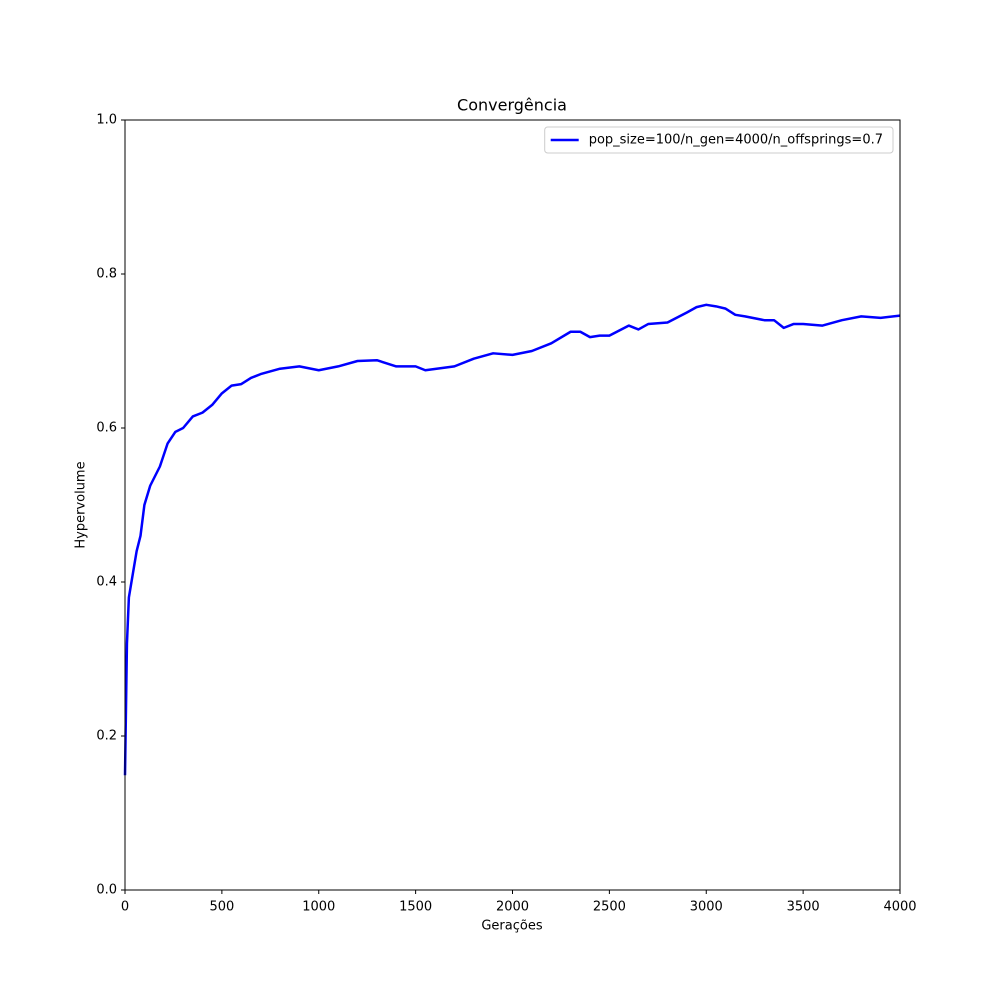 The image size is (1000, 1000). What do you see at coordinates (106, 890) in the screenshot?
I see `y-tick-label: 0.0` at bounding box center [106, 890].